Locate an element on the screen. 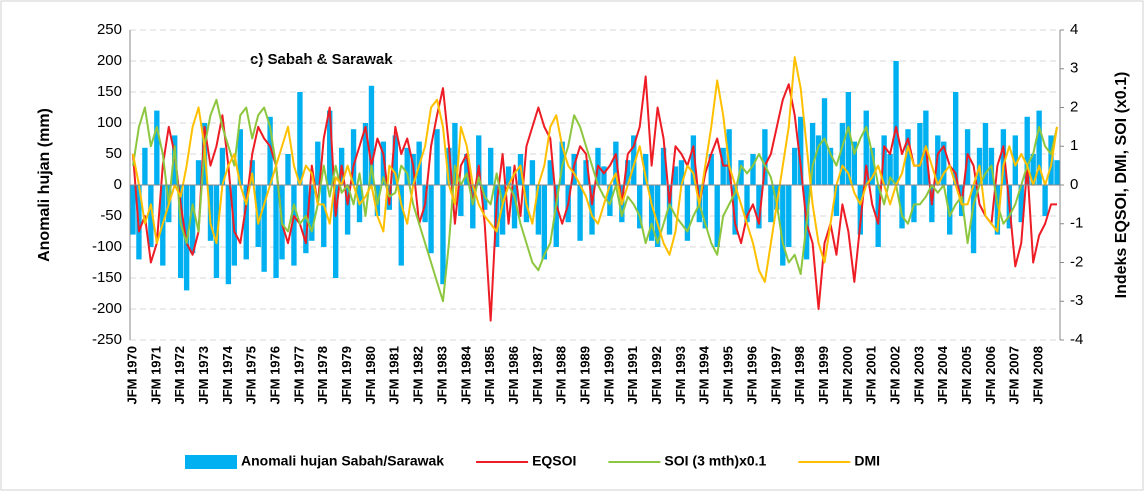  annotation: c) Sabah & Sarawak is located at coordinates (321, 59).